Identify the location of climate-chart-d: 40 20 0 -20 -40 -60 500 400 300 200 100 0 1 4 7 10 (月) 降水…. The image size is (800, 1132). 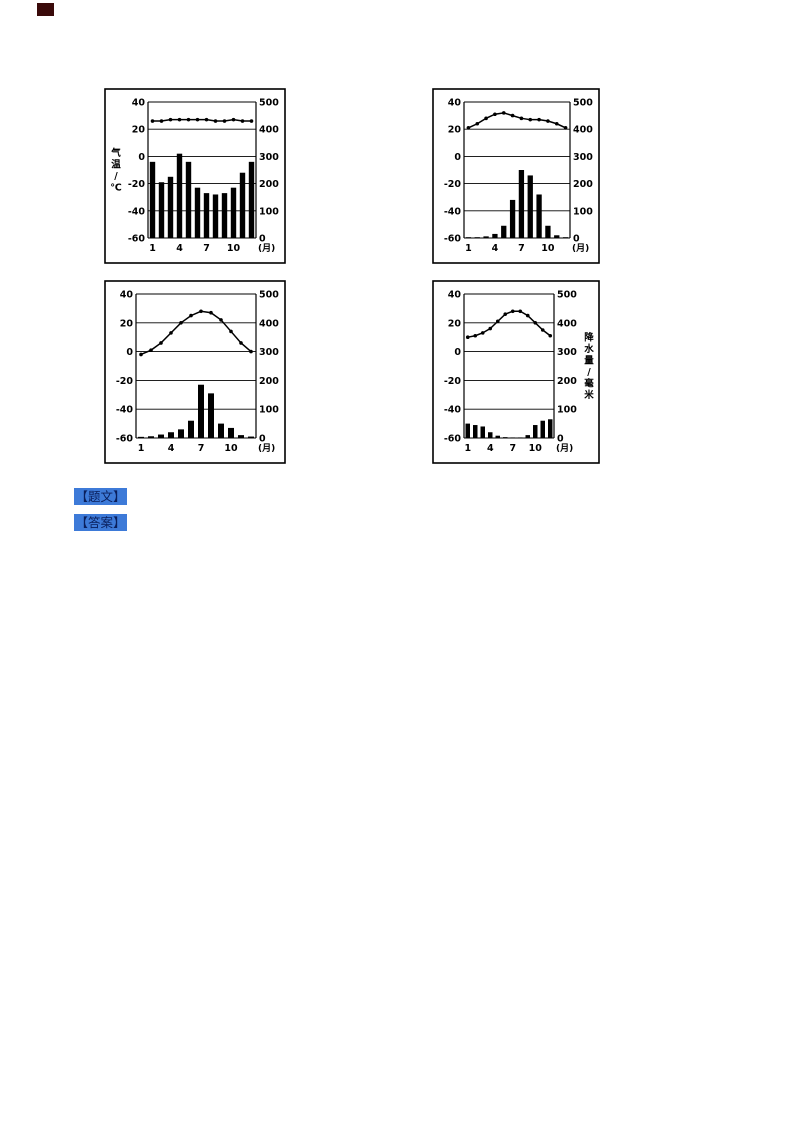
(516, 372).